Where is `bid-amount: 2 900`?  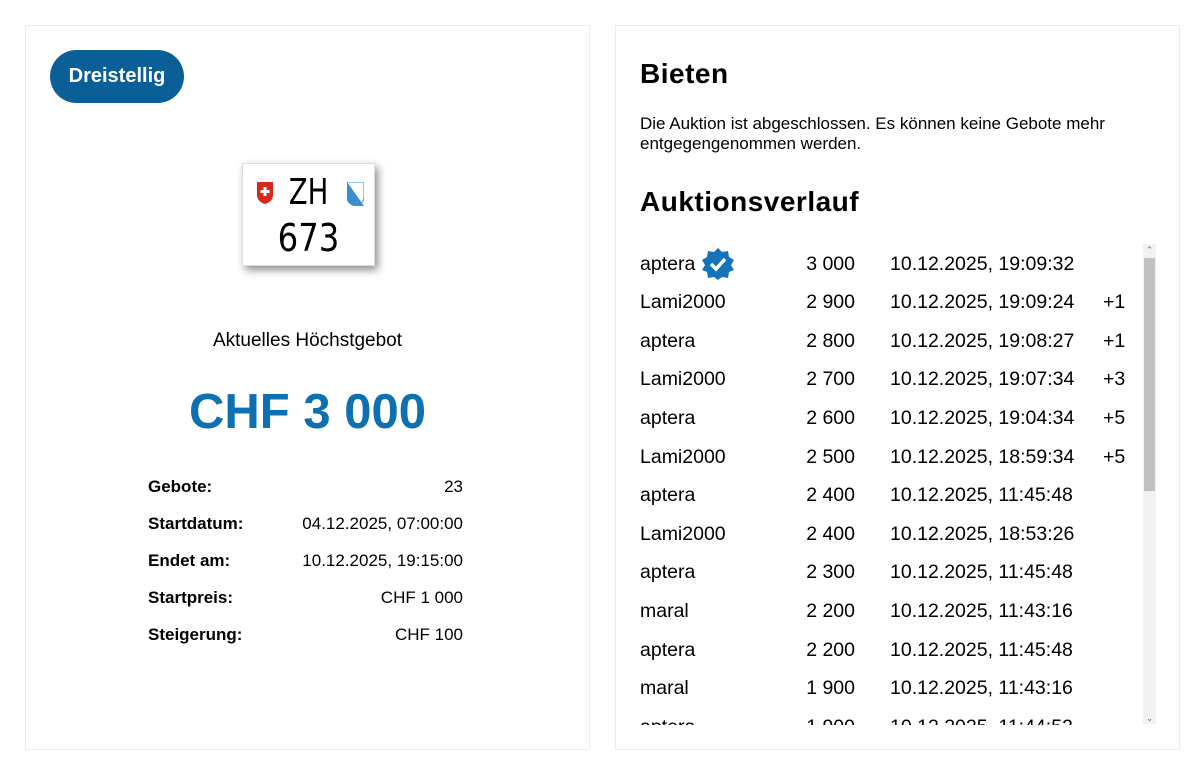 bid-amount: 2 900 is located at coordinates (830, 302).